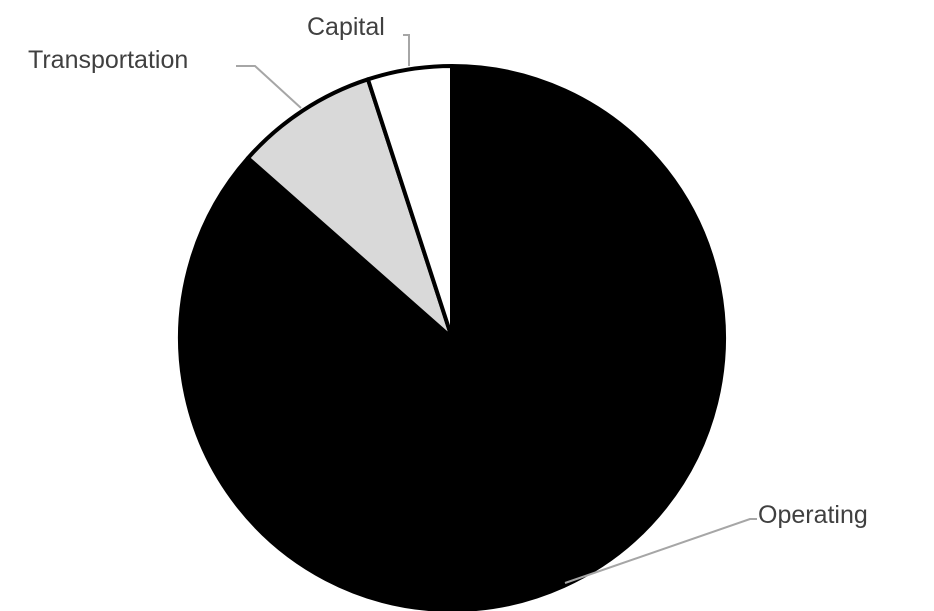 This screenshot has width=934, height=611. What do you see at coordinates (813, 515) in the screenshot?
I see `slice-label-operating: Operating` at bounding box center [813, 515].